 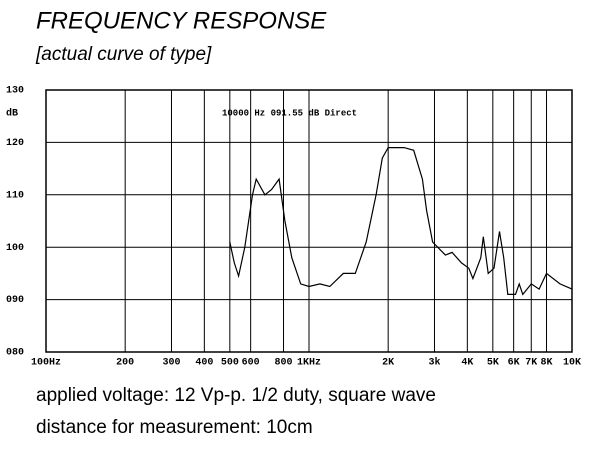 I want to click on x-tick-label: 800, so click(x=284, y=363).